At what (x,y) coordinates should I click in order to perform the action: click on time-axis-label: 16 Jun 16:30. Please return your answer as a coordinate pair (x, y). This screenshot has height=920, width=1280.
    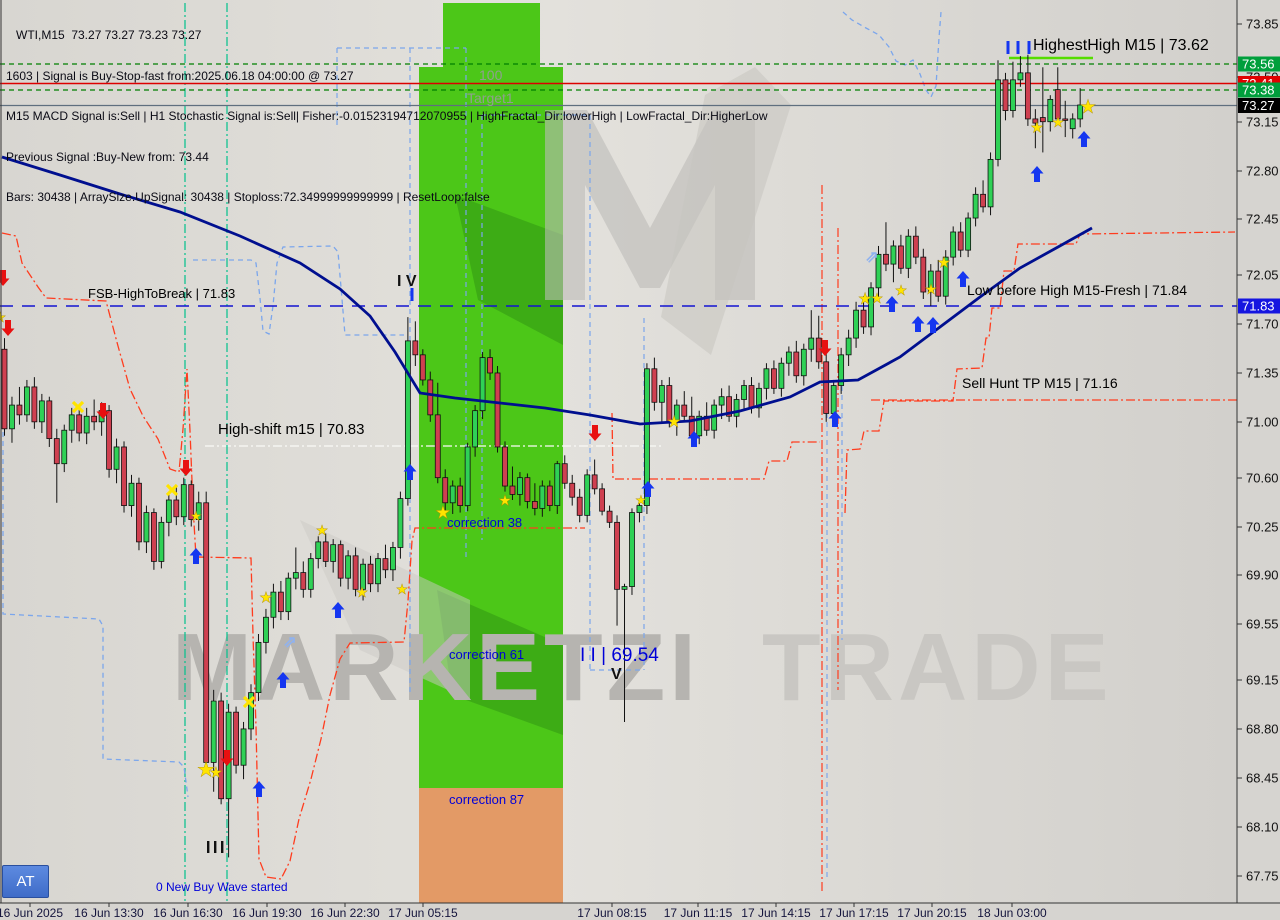
    Looking at the image, I should click on (188, 913).